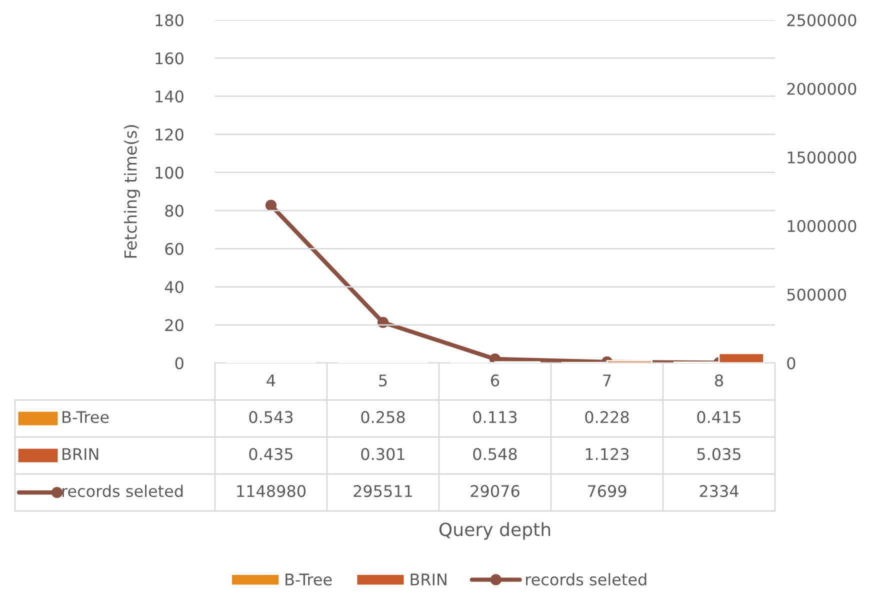 Image resolution: width=879 pixels, height=603 pixels. Describe the element at coordinates (383, 417) in the screenshot. I see `data-label: 0.258` at that location.